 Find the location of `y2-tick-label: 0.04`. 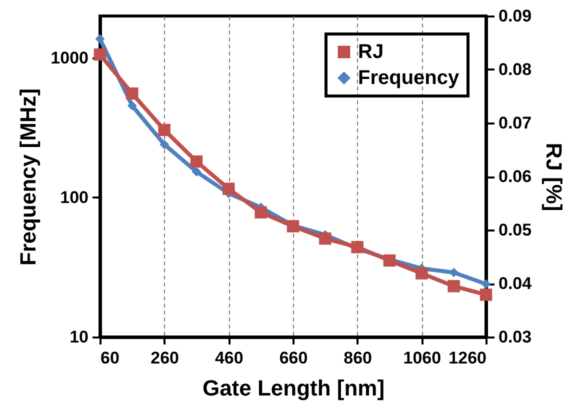

y2-tick-label: 0.04 is located at coordinates (515, 283).